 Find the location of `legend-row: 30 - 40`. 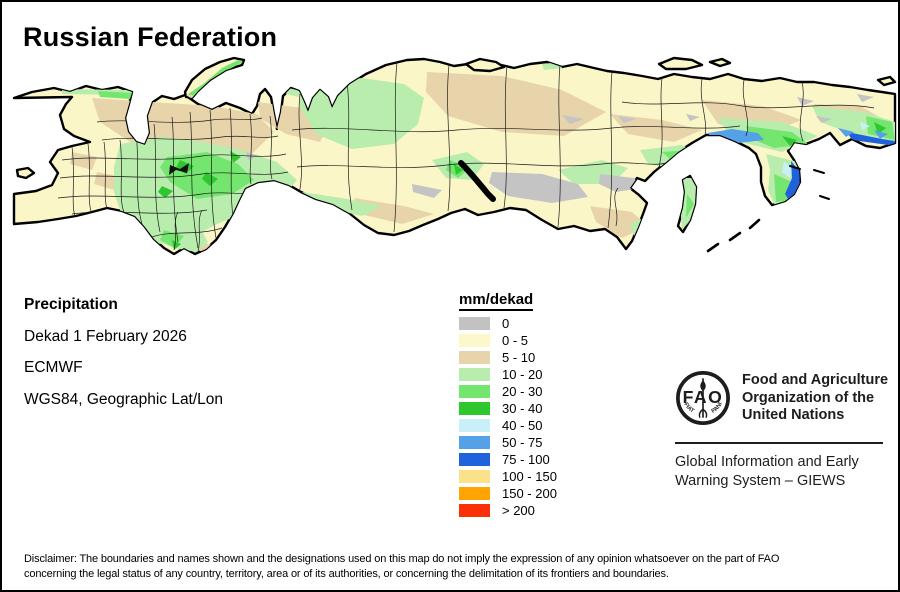

legend-row: 30 - 40 is located at coordinates (508, 408).